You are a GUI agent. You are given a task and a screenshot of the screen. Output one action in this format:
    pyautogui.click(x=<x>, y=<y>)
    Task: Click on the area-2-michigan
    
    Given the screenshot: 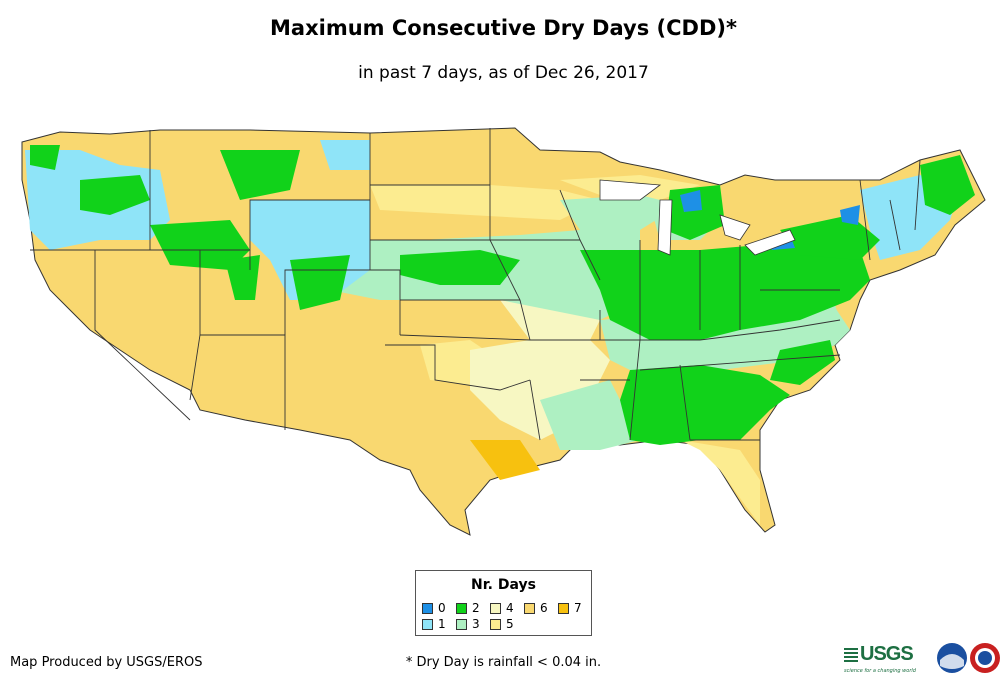 What is the action you would take?
    pyautogui.click(x=695, y=212)
    